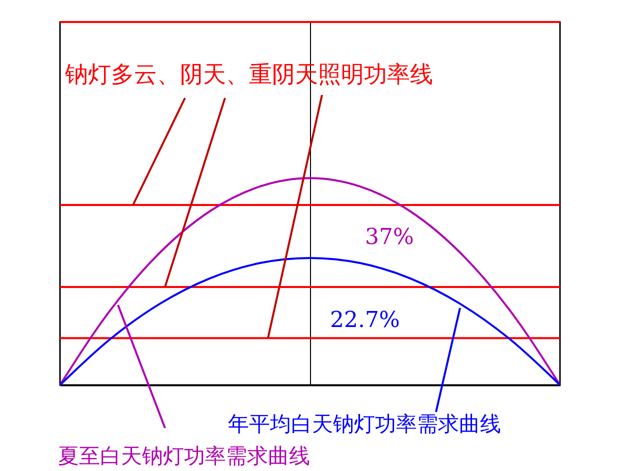 The image size is (638, 471). What do you see at coordinates (364, 424) in the screenshot?
I see `text: 年平均白天钠灯功率需求曲线` at bounding box center [364, 424].